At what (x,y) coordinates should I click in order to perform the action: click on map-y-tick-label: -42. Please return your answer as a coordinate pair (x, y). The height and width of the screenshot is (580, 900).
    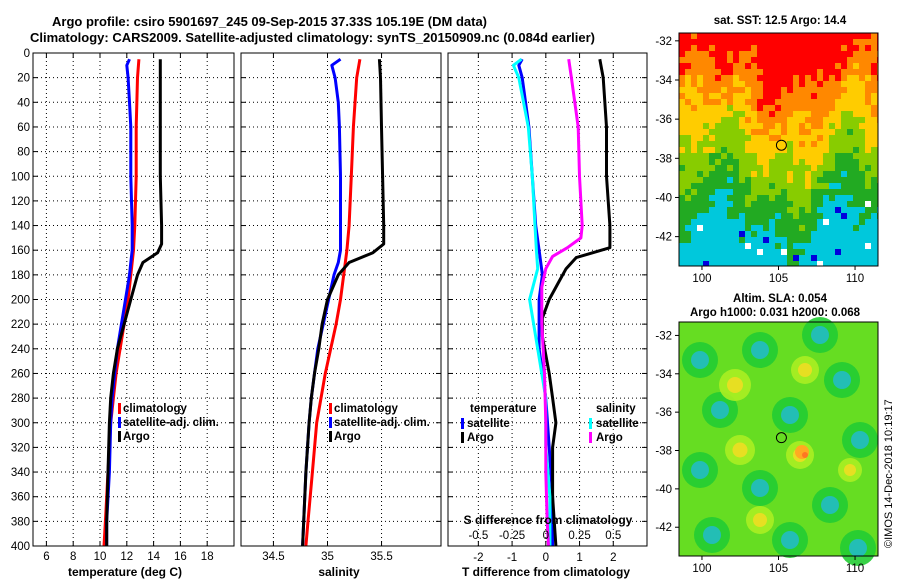
    Looking at the image, I should click on (663, 238).